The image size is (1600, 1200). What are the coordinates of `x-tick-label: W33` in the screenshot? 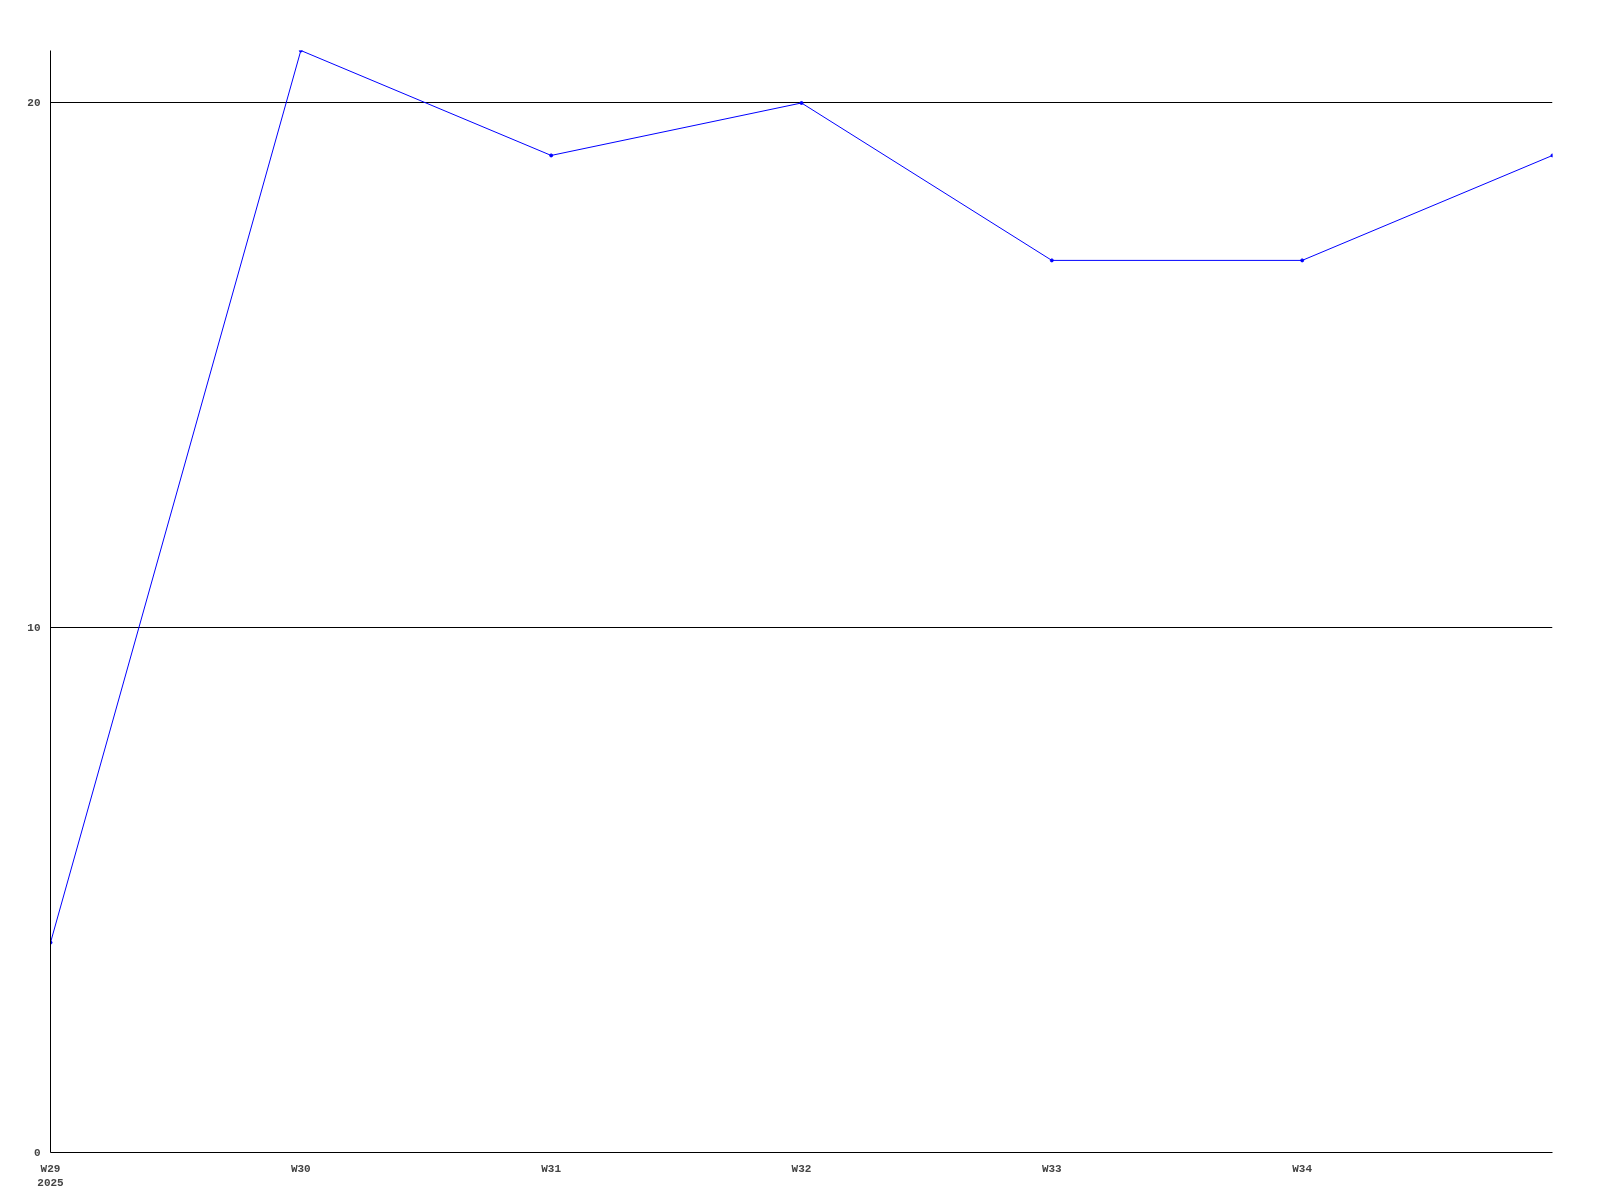 It's located at (1052, 1168).